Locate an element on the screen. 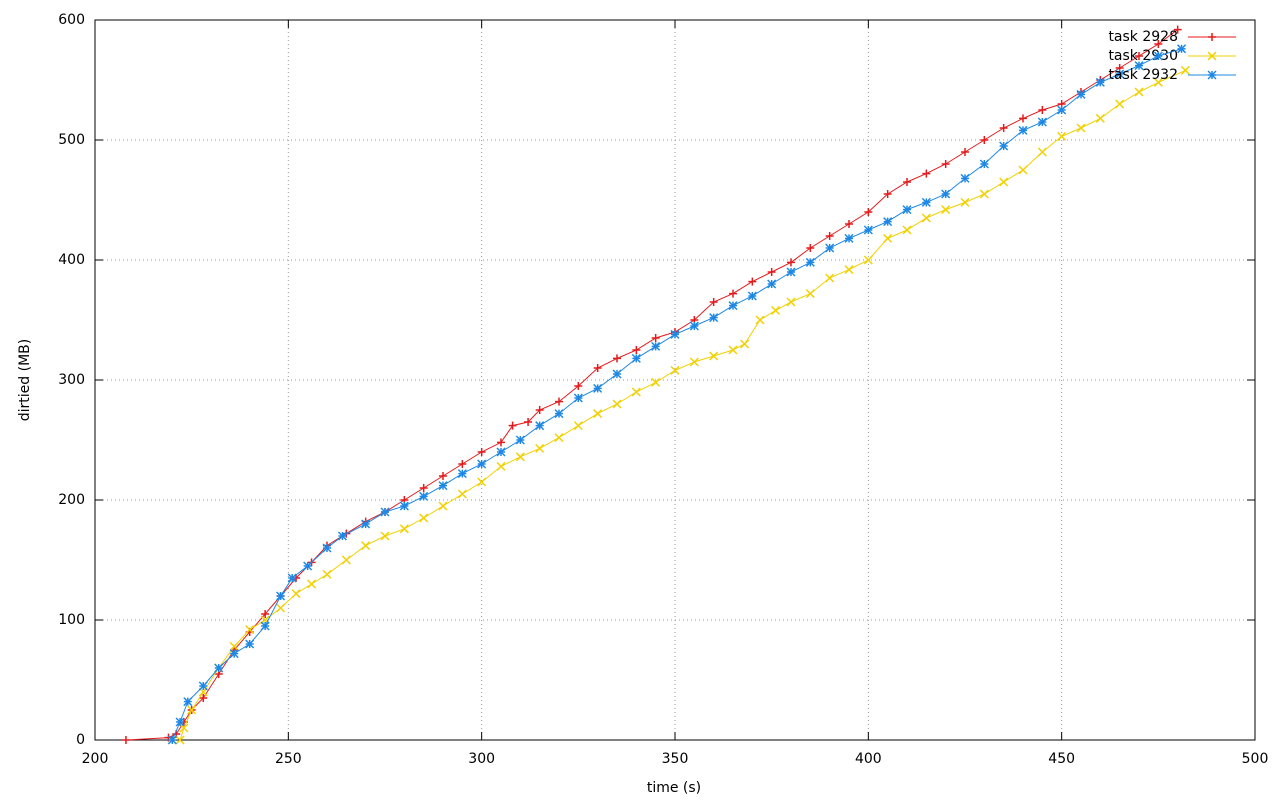  x-tick-label: 500 is located at coordinates (1255, 759).